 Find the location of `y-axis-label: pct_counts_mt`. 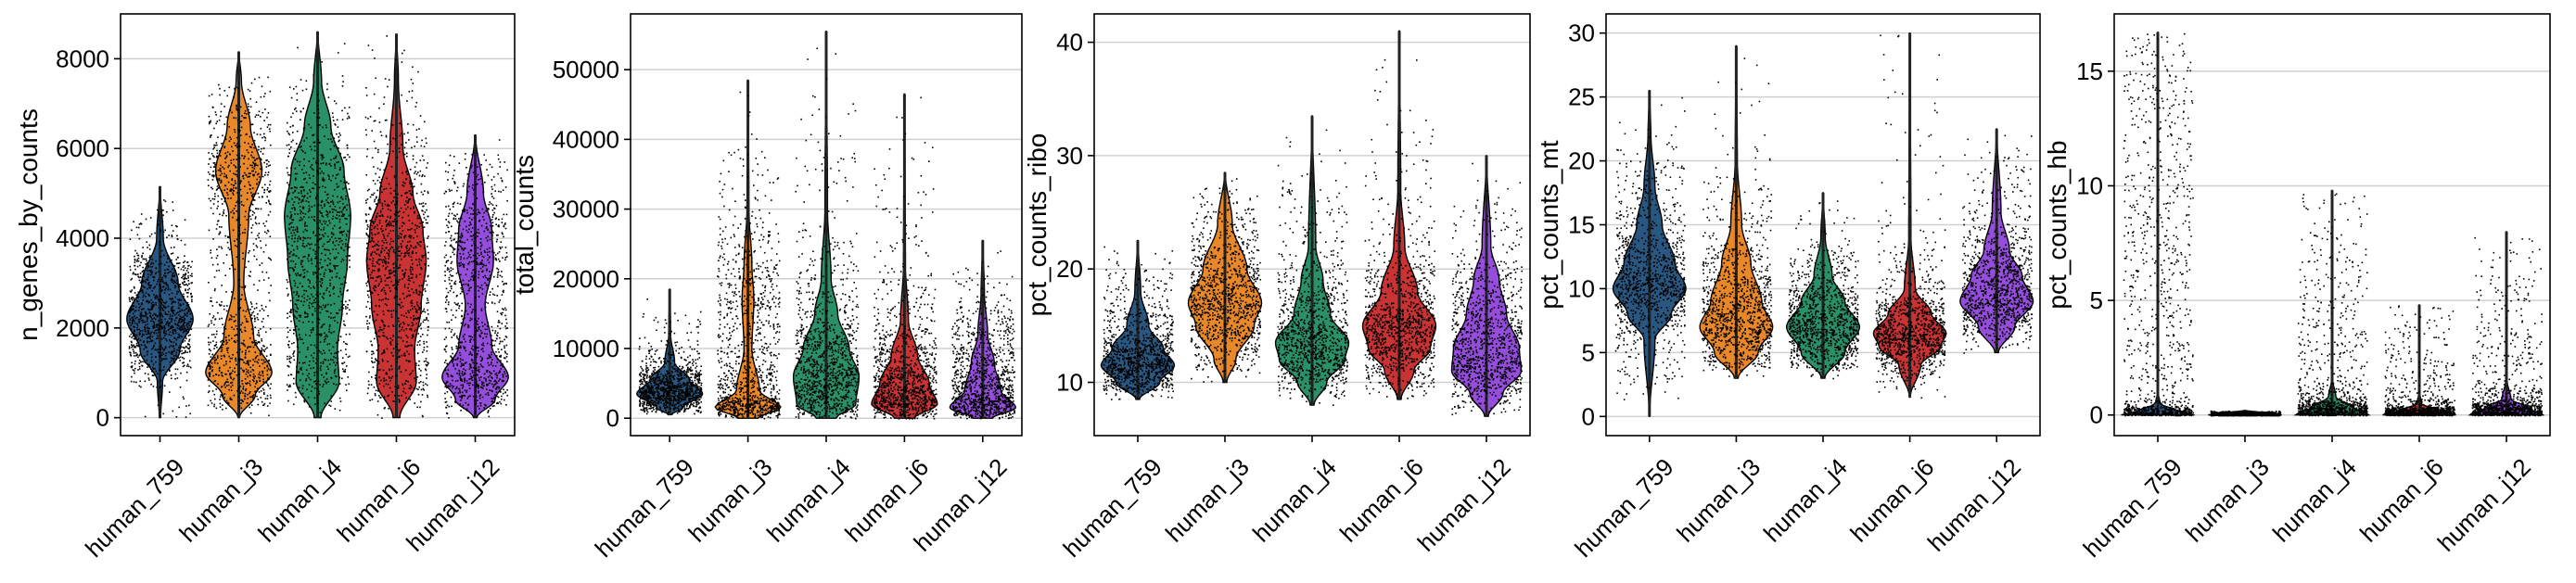

y-axis-label: pct_counts_mt is located at coordinates (1549, 224).